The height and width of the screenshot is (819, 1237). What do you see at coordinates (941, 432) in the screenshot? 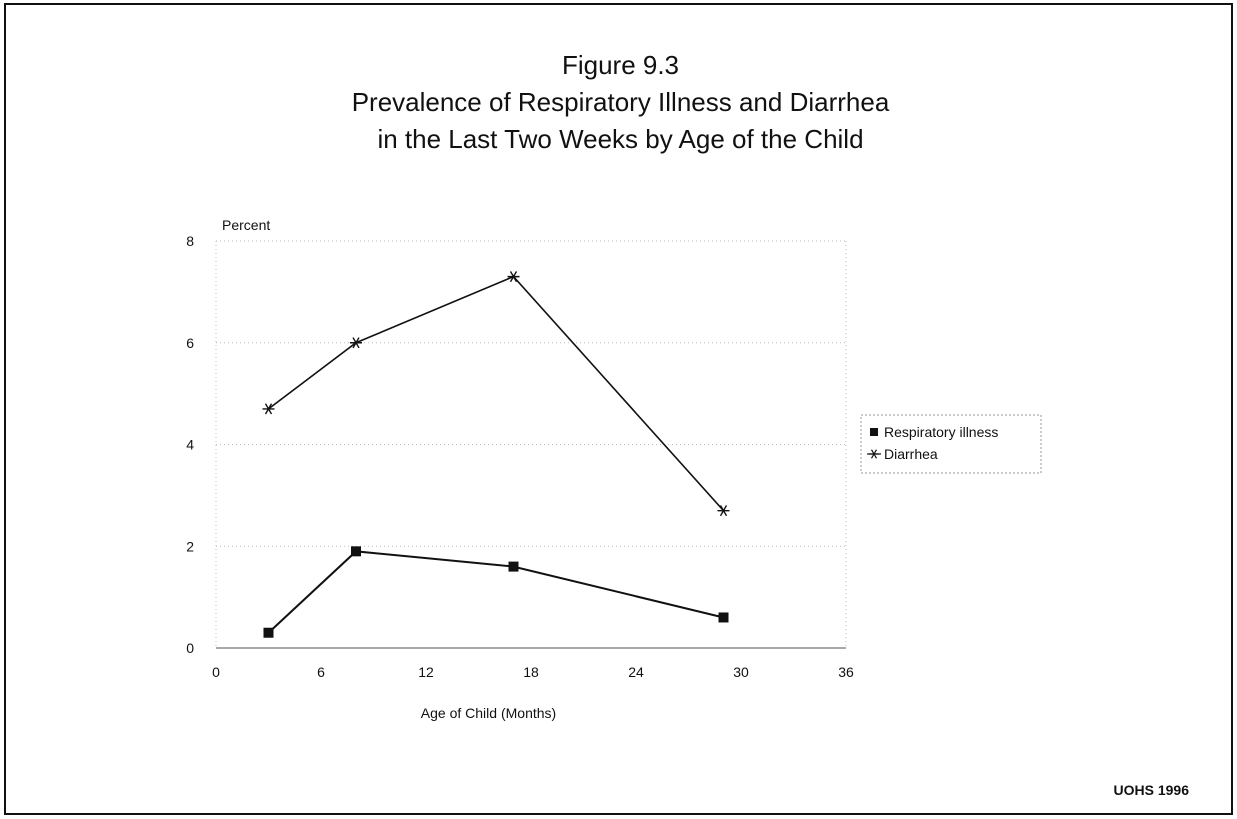
I see `legend-label: Respiratory illness` at bounding box center [941, 432].